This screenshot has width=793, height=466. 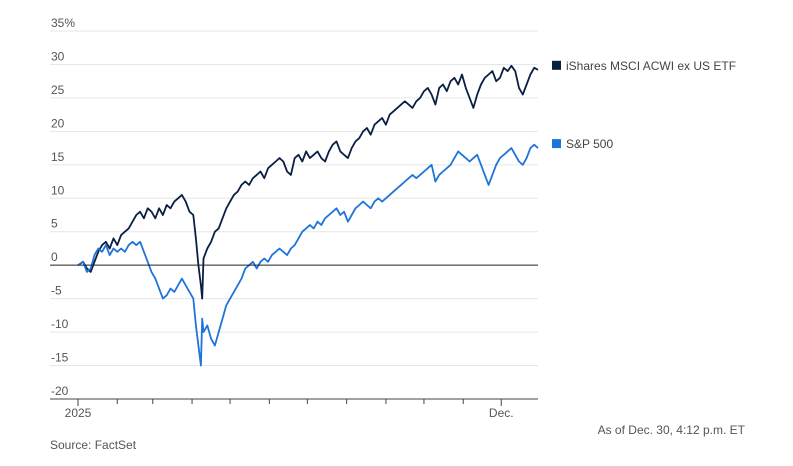 What do you see at coordinates (671, 430) in the screenshot?
I see `as-of-note: As of Dec. 30, 4:12 p.m. ET` at bounding box center [671, 430].